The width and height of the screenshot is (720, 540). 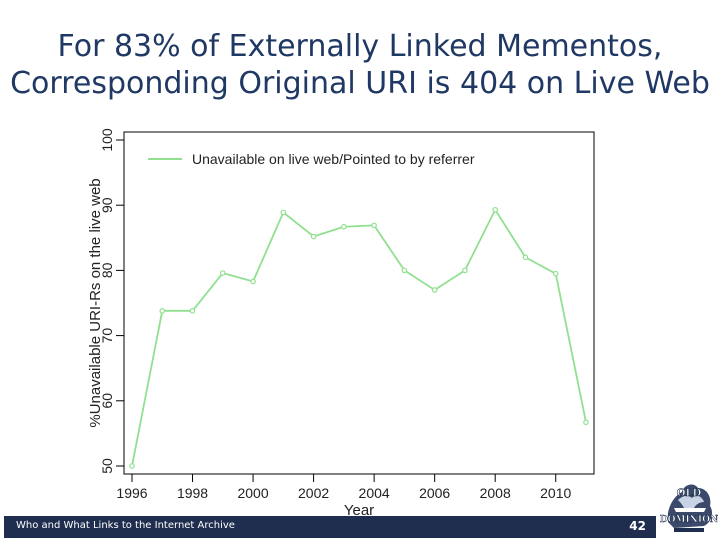 I want to click on x-tick-label: 2004, so click(x=374, y=493).